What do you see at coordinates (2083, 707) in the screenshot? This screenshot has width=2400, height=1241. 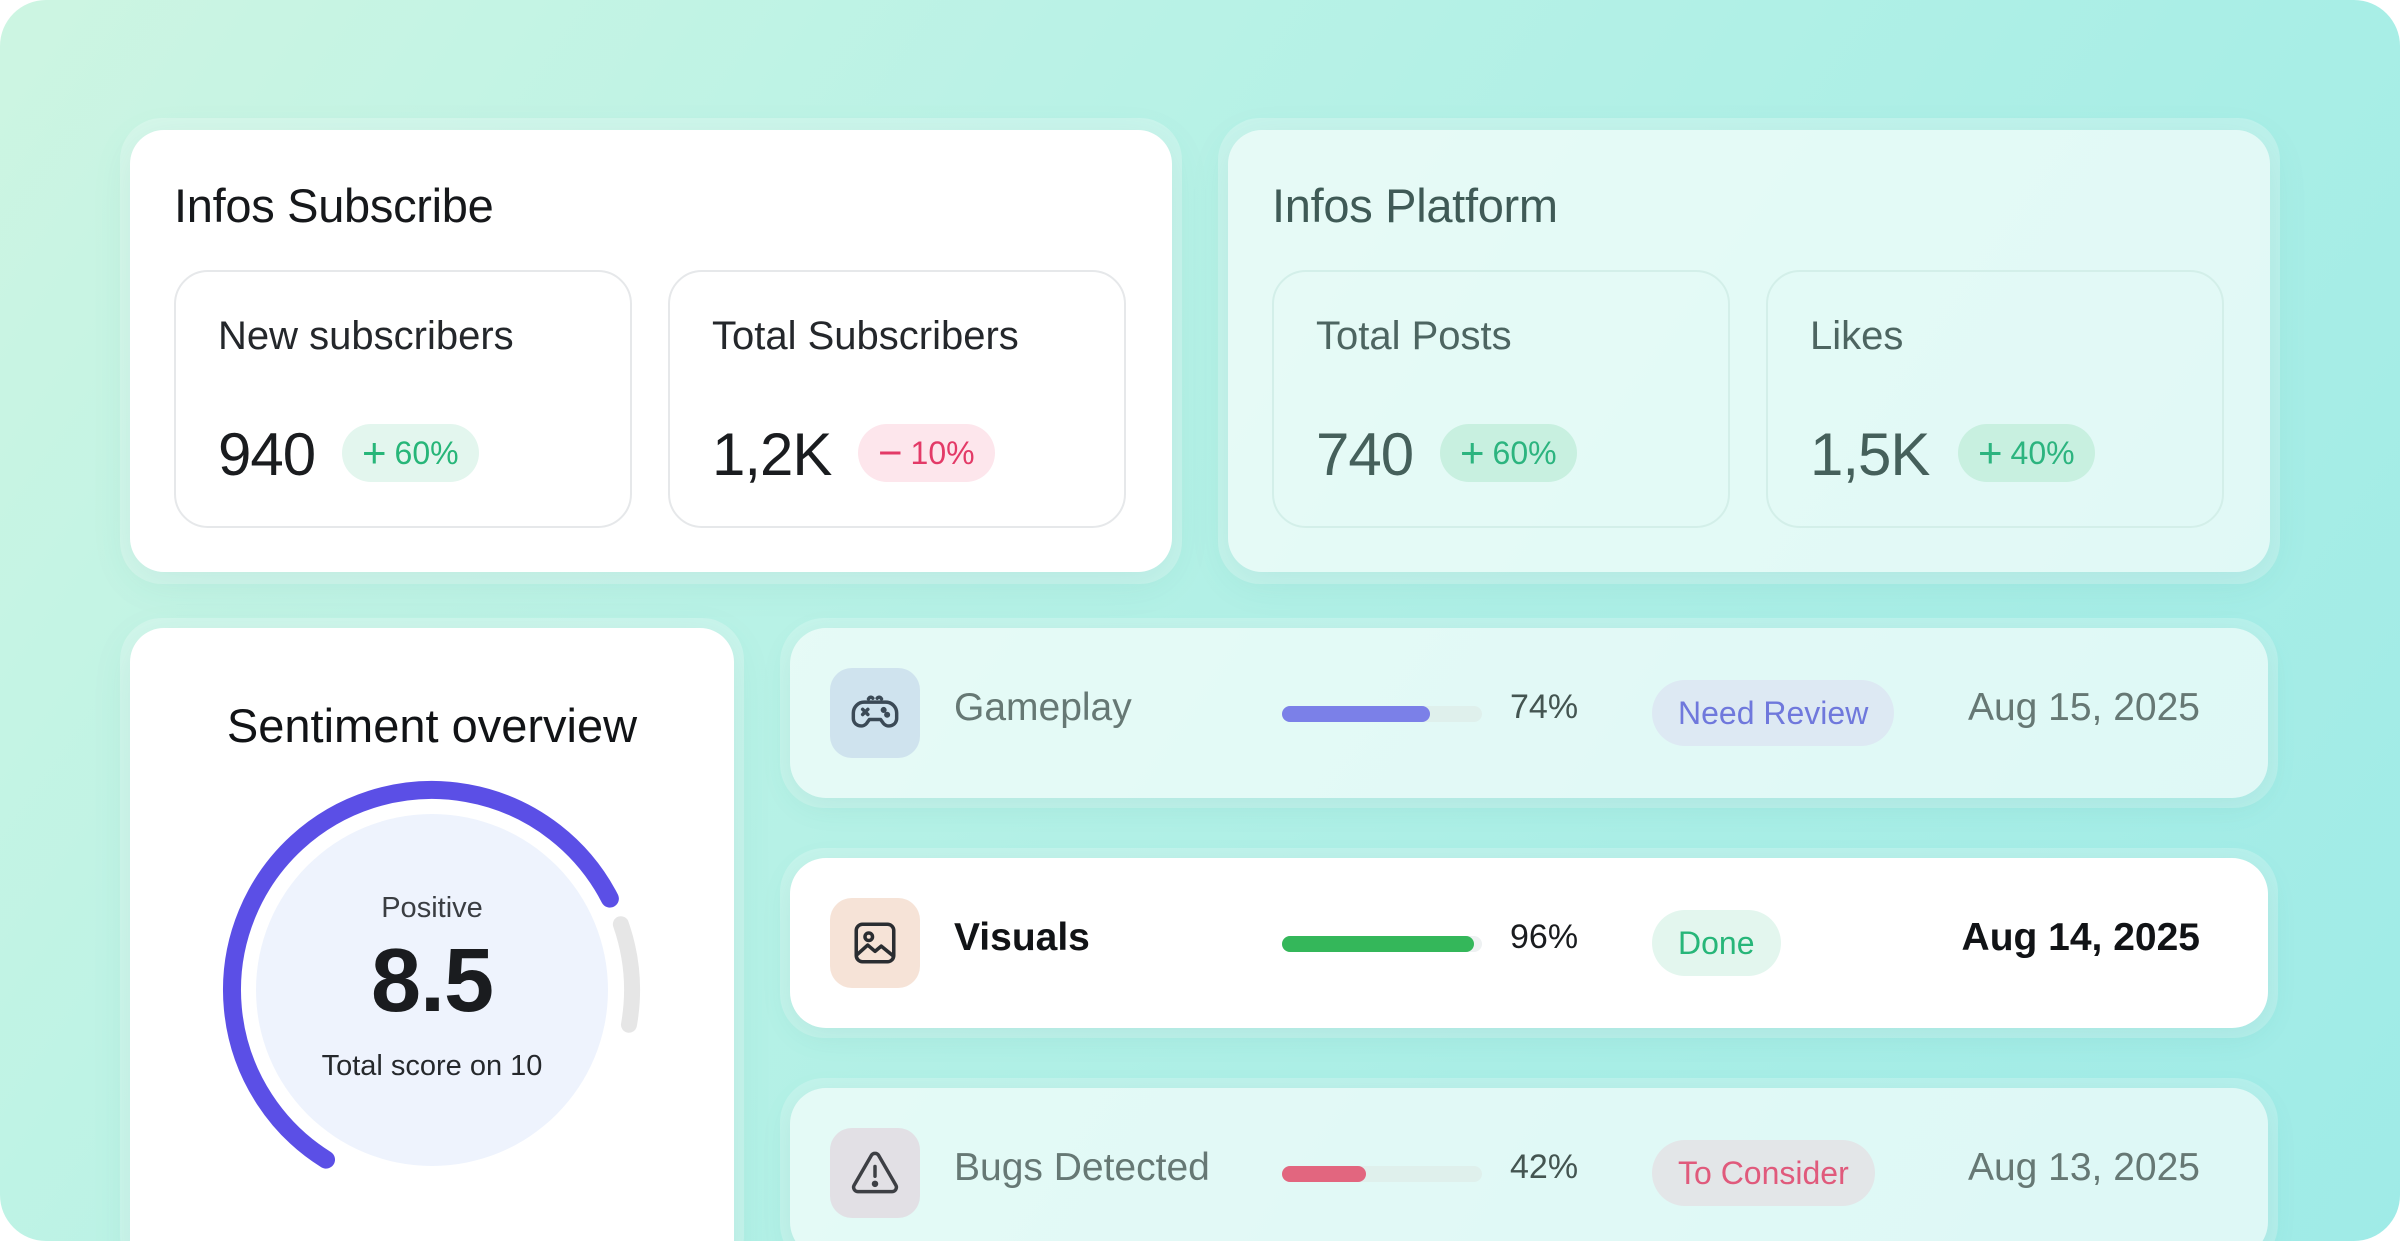 I see `row-date: Aug 15, 2025` at bounding box center [2083, 707].